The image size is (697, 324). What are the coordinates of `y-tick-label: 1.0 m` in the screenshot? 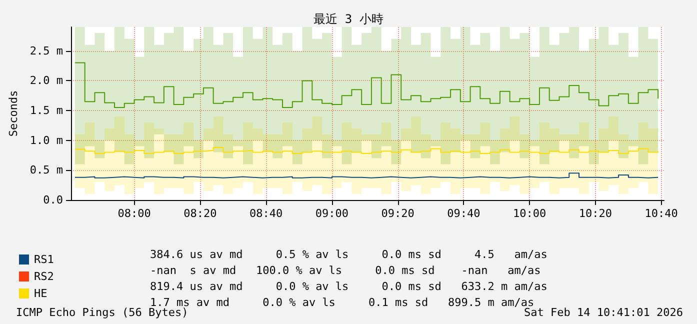 It's located at (47, 140).